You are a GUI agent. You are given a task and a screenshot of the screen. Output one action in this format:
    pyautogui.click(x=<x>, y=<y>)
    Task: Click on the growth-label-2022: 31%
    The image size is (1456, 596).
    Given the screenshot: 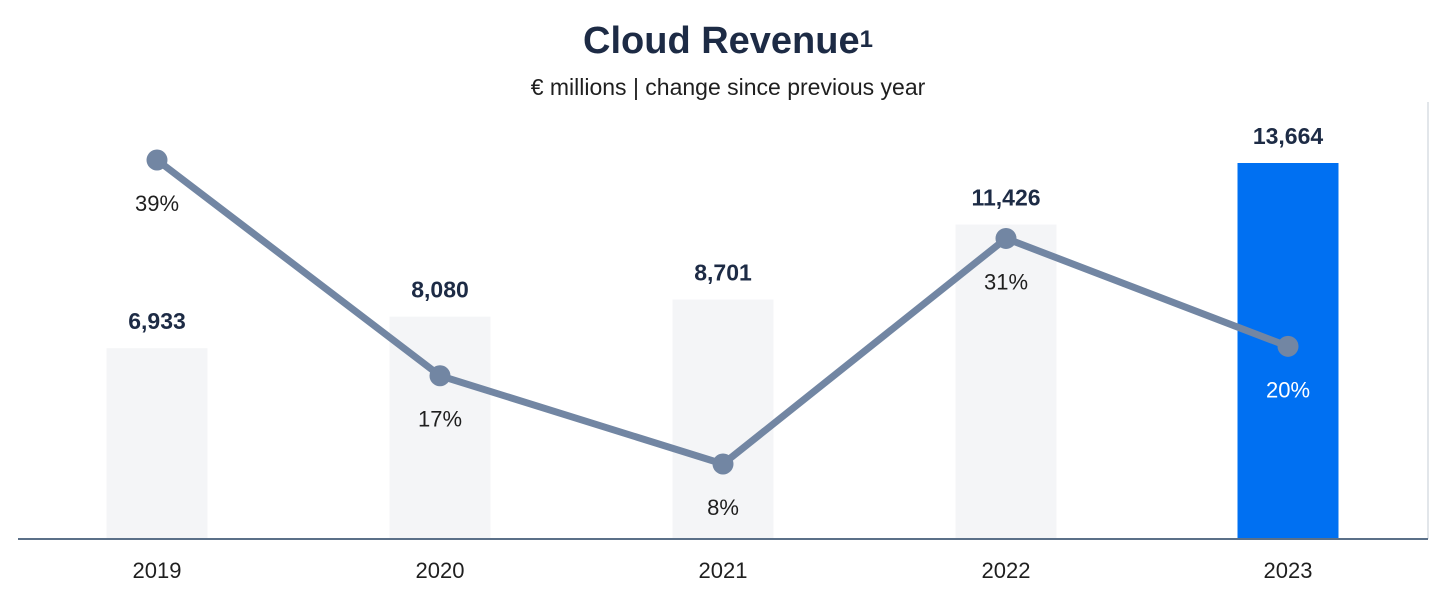 What is the action you would take?
    pyautogui.click(x=1006, y=281)
    